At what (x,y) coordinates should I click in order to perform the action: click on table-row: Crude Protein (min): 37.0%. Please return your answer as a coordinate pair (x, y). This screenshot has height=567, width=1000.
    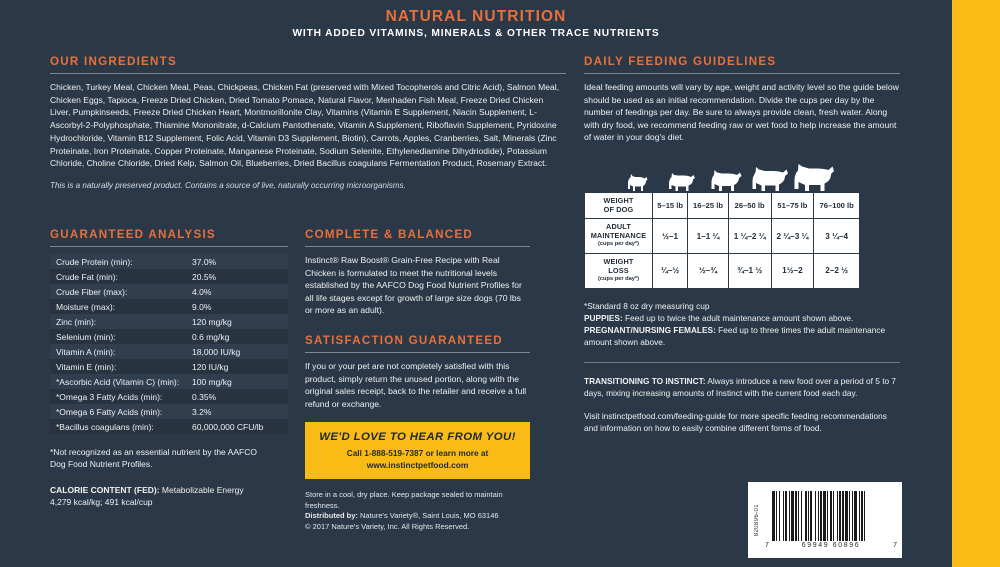
    Looking at the image, I should click on (169, 261).